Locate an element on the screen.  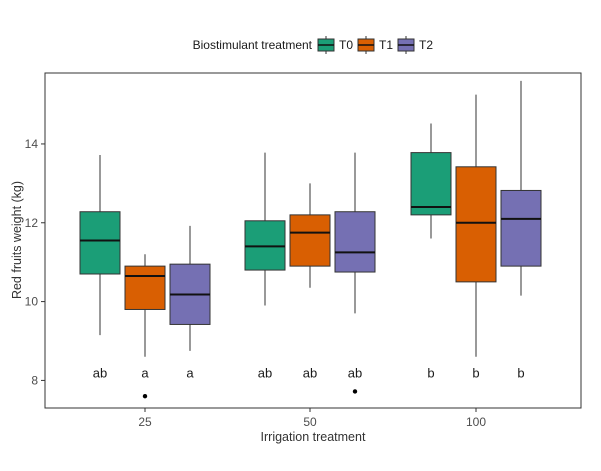
x-tick-label: 25 is located at coordinates (145, 422).